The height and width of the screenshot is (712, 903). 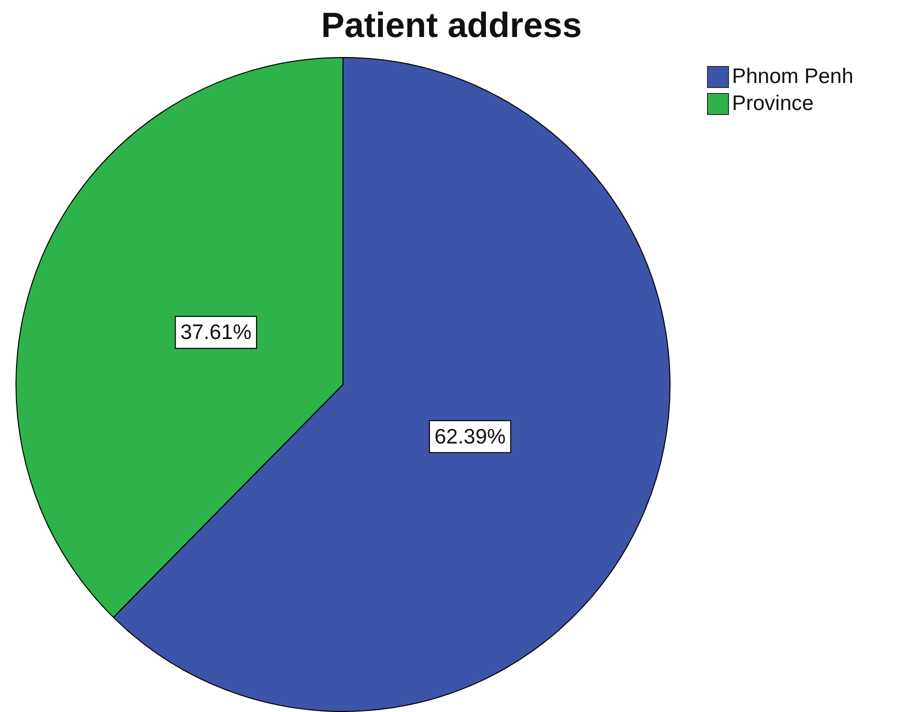 What do you see at coordinates (793, 76) in the screenshot?
I see `legend-label: Phnom Penh` at bounding box center [793, 76].